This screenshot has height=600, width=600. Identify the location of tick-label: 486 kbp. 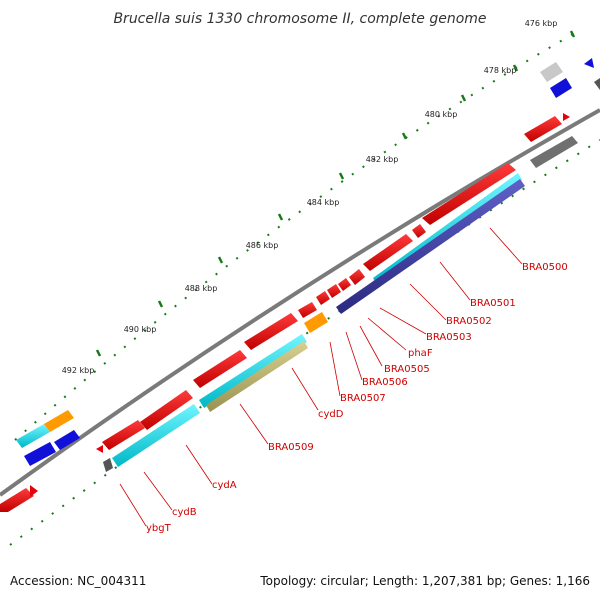
(262, 245).